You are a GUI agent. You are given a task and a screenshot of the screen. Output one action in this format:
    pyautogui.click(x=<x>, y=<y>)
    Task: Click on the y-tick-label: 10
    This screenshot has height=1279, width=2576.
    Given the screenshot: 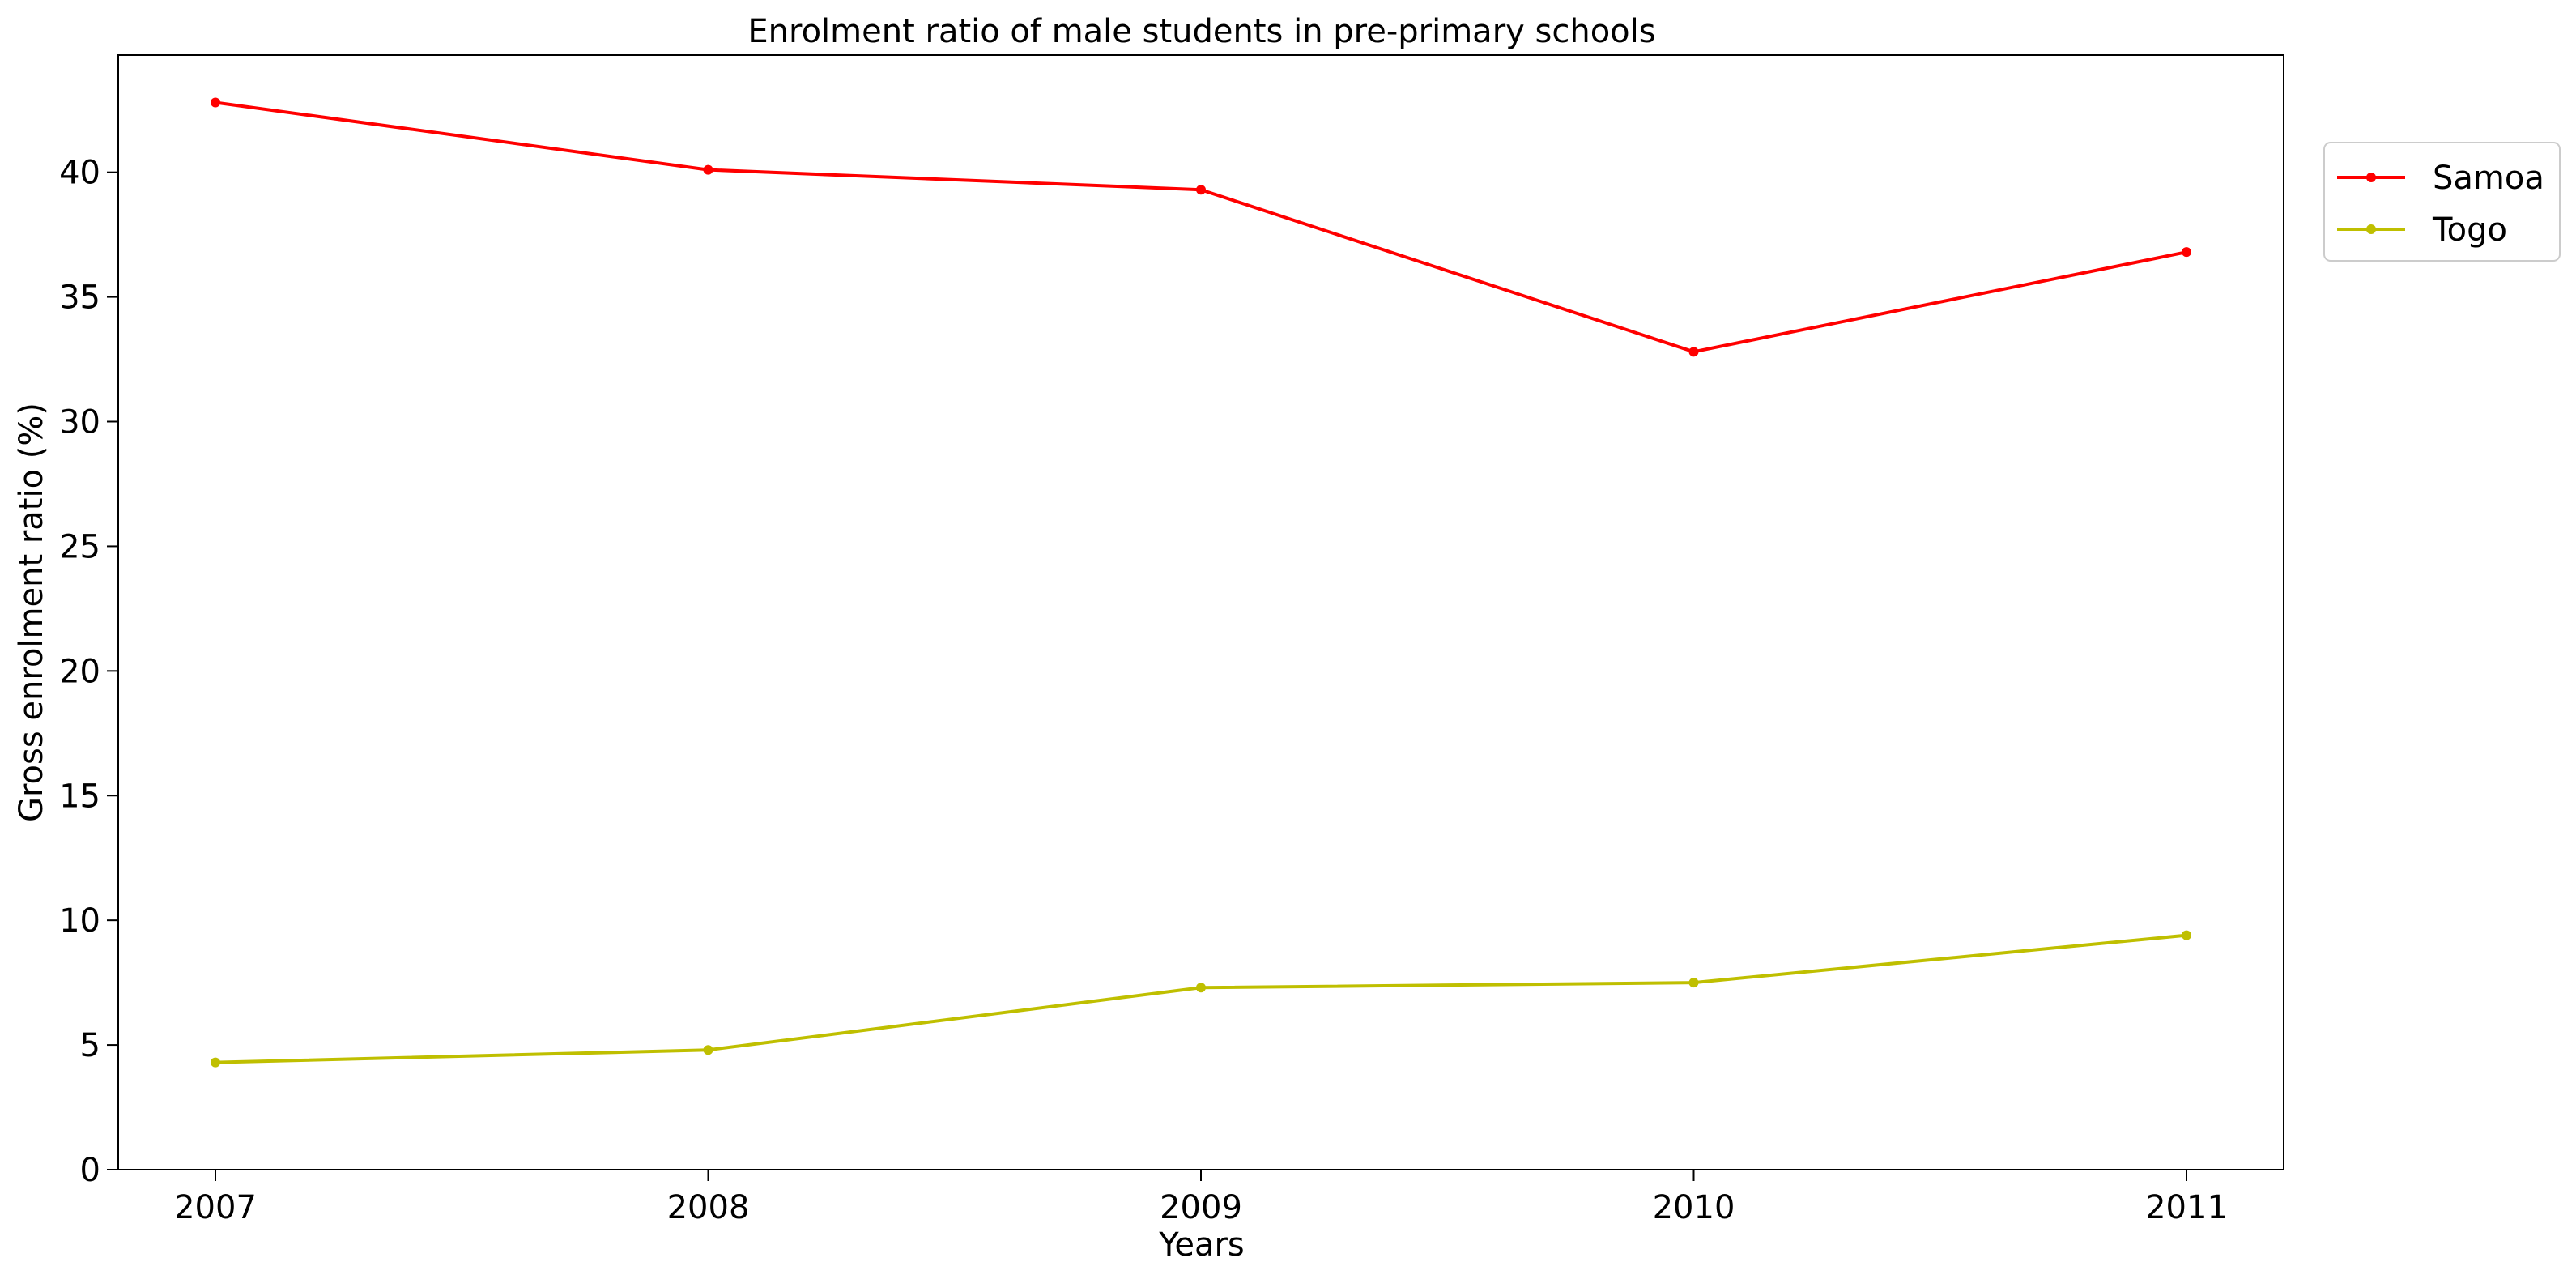 What is the action you would take?
    pyautogui.click(x=79, y=921)
    